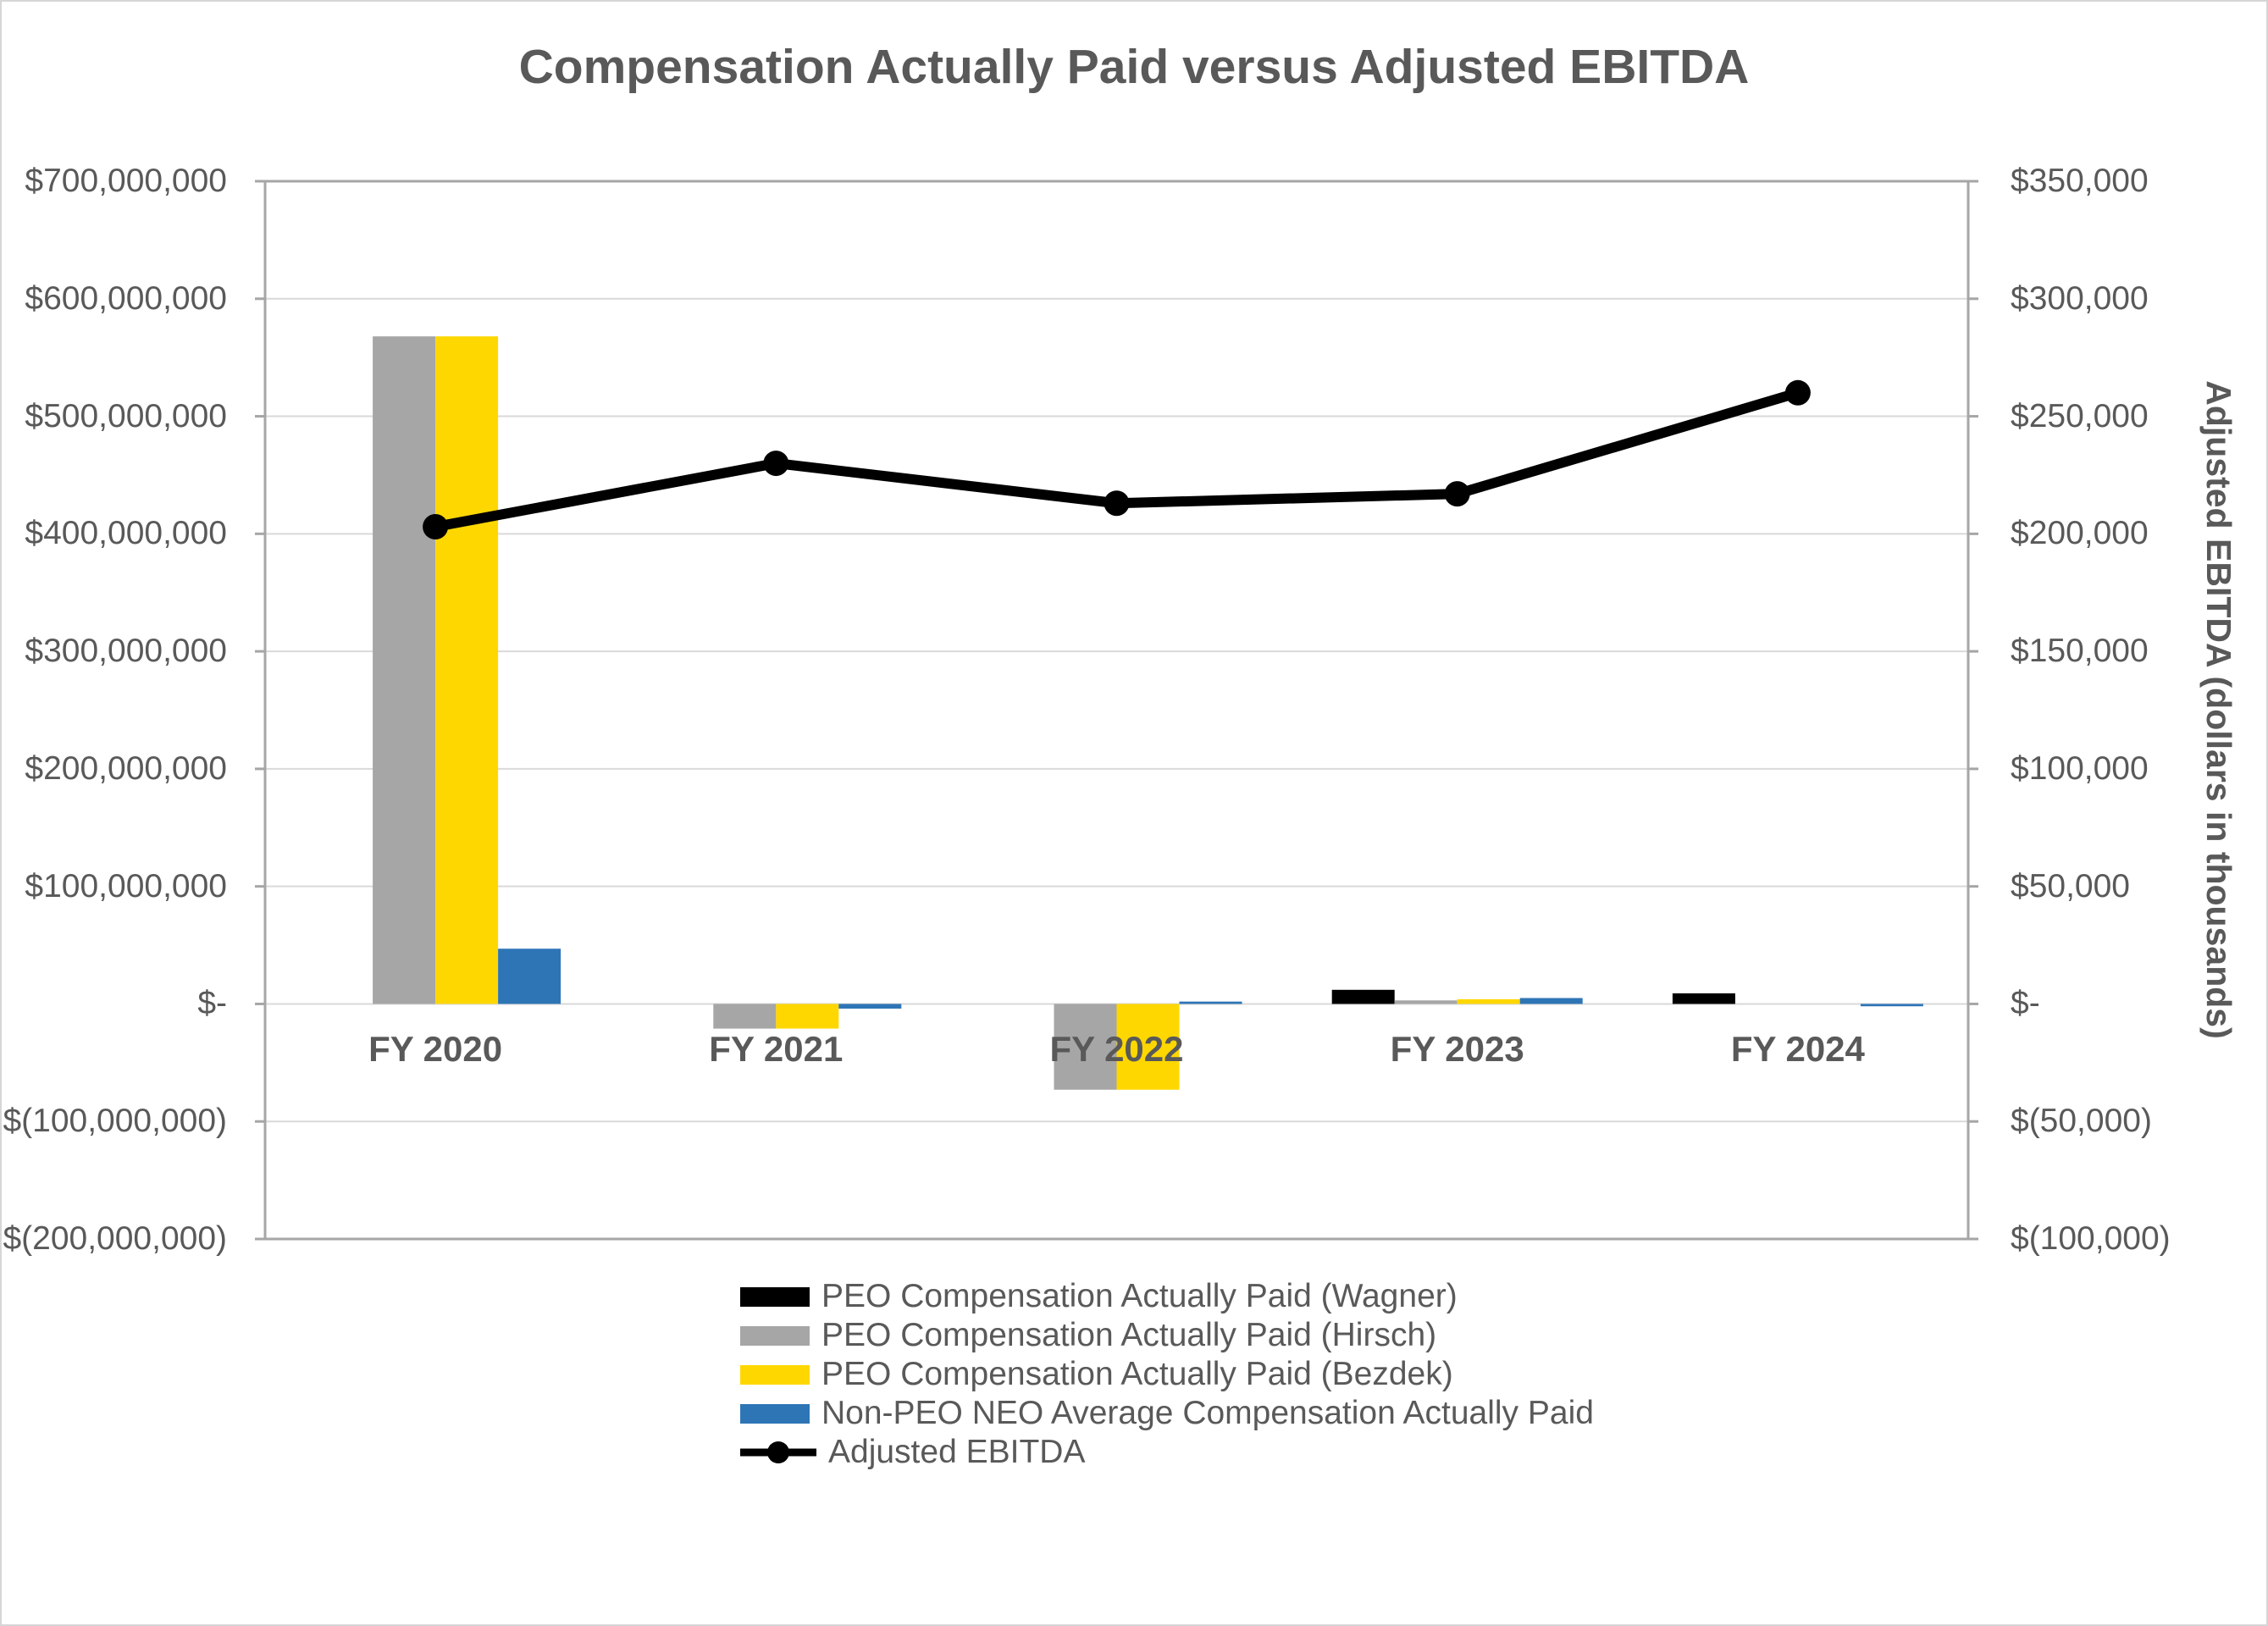  I want to click on x-axis-category-label: FY 2023, so click(1457, 1049).